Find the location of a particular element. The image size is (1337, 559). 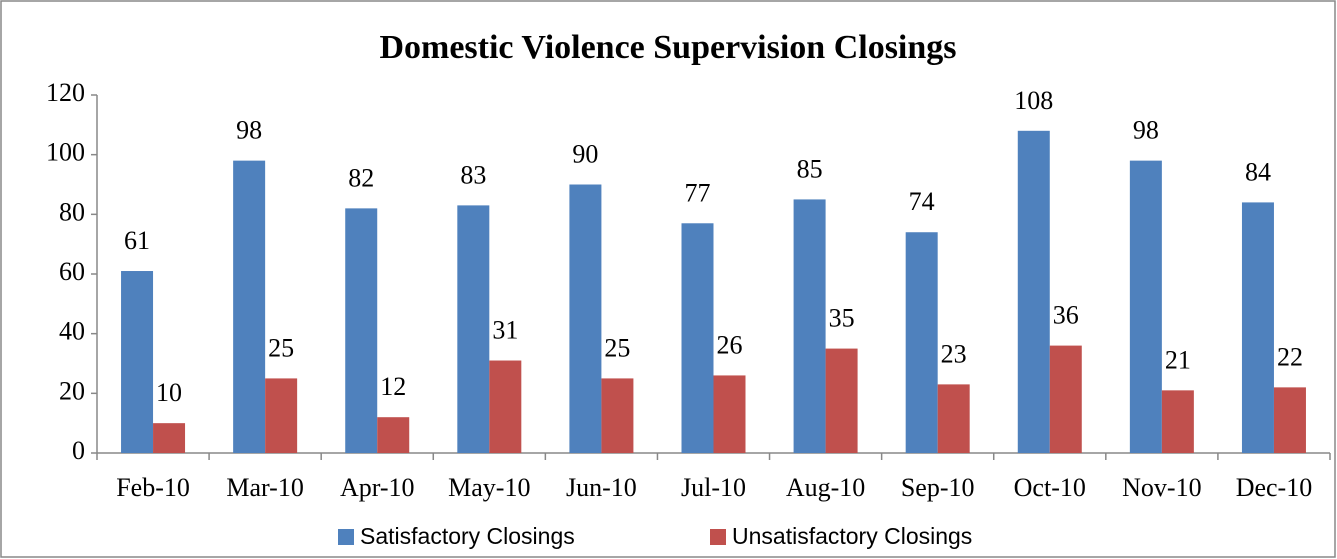

x-tick-label: Feb-10 is located at coordinates (153, 487).